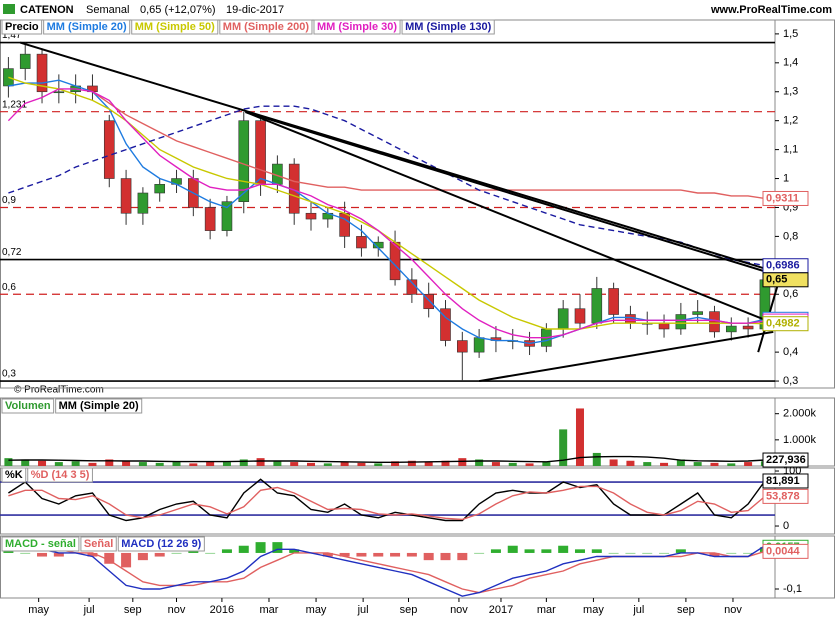 This screenshot has width=835, height=620. I want to click on value-box-label: 0,4982, so click(783, 324).